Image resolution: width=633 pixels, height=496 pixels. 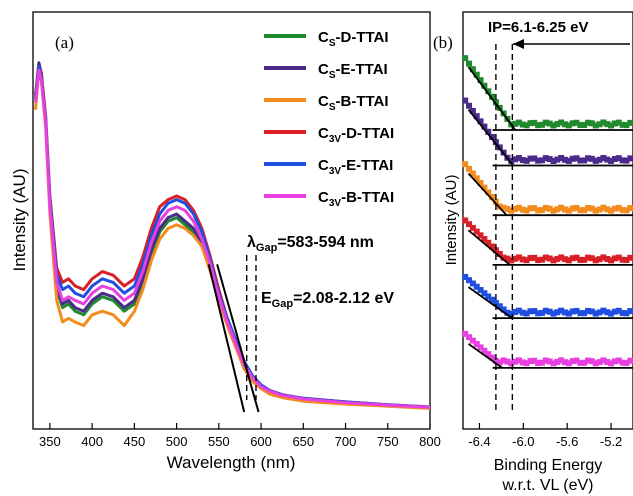 I want to click on legend-label-rest: -D-TTAI, so click(x=362, y=37).